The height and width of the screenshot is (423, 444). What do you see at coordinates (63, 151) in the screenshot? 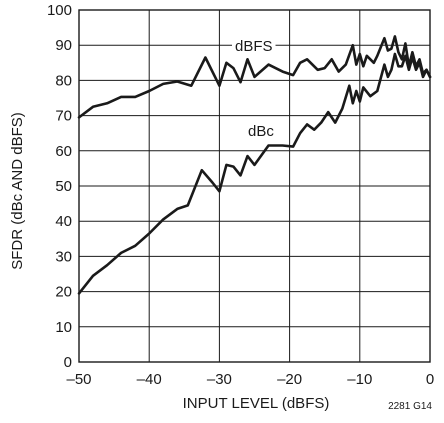
I see `y-tick-label: 60` at bounding box center [63, 151].